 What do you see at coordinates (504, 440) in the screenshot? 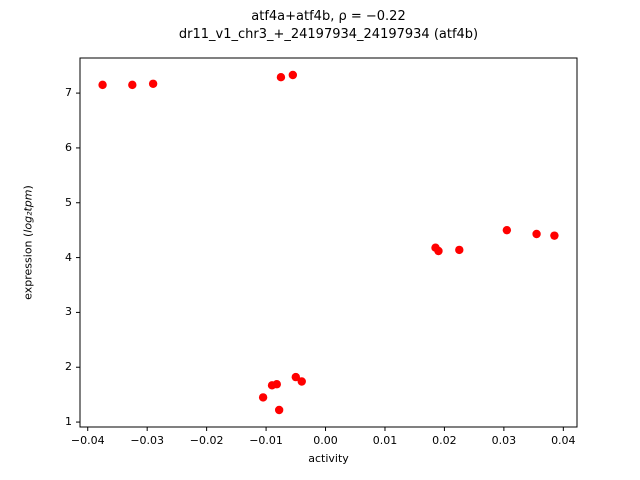
I see `x-tick-label: 0.03` at bounding box center [504, 440].